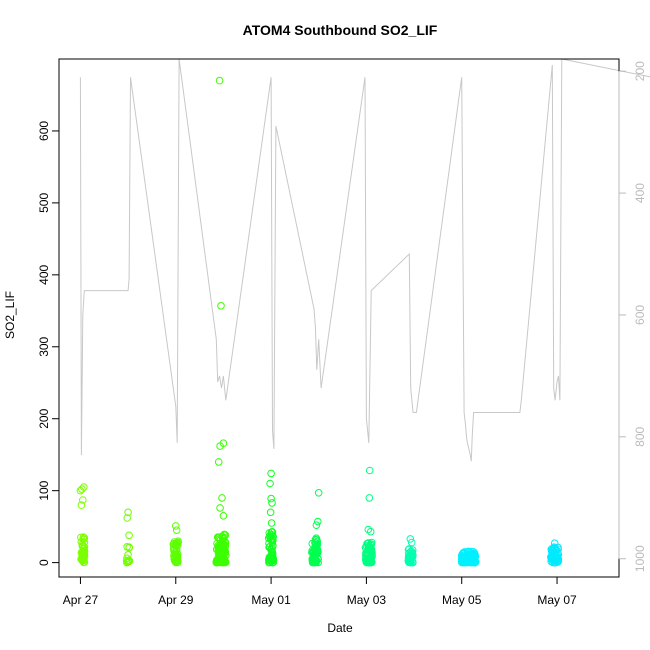 The width and height of the screenshot is (650, 650). What do you see at coordinates (44, 490) in the screenshot?
I see `y-tick-label: 100` at bounding box center [44, 490].